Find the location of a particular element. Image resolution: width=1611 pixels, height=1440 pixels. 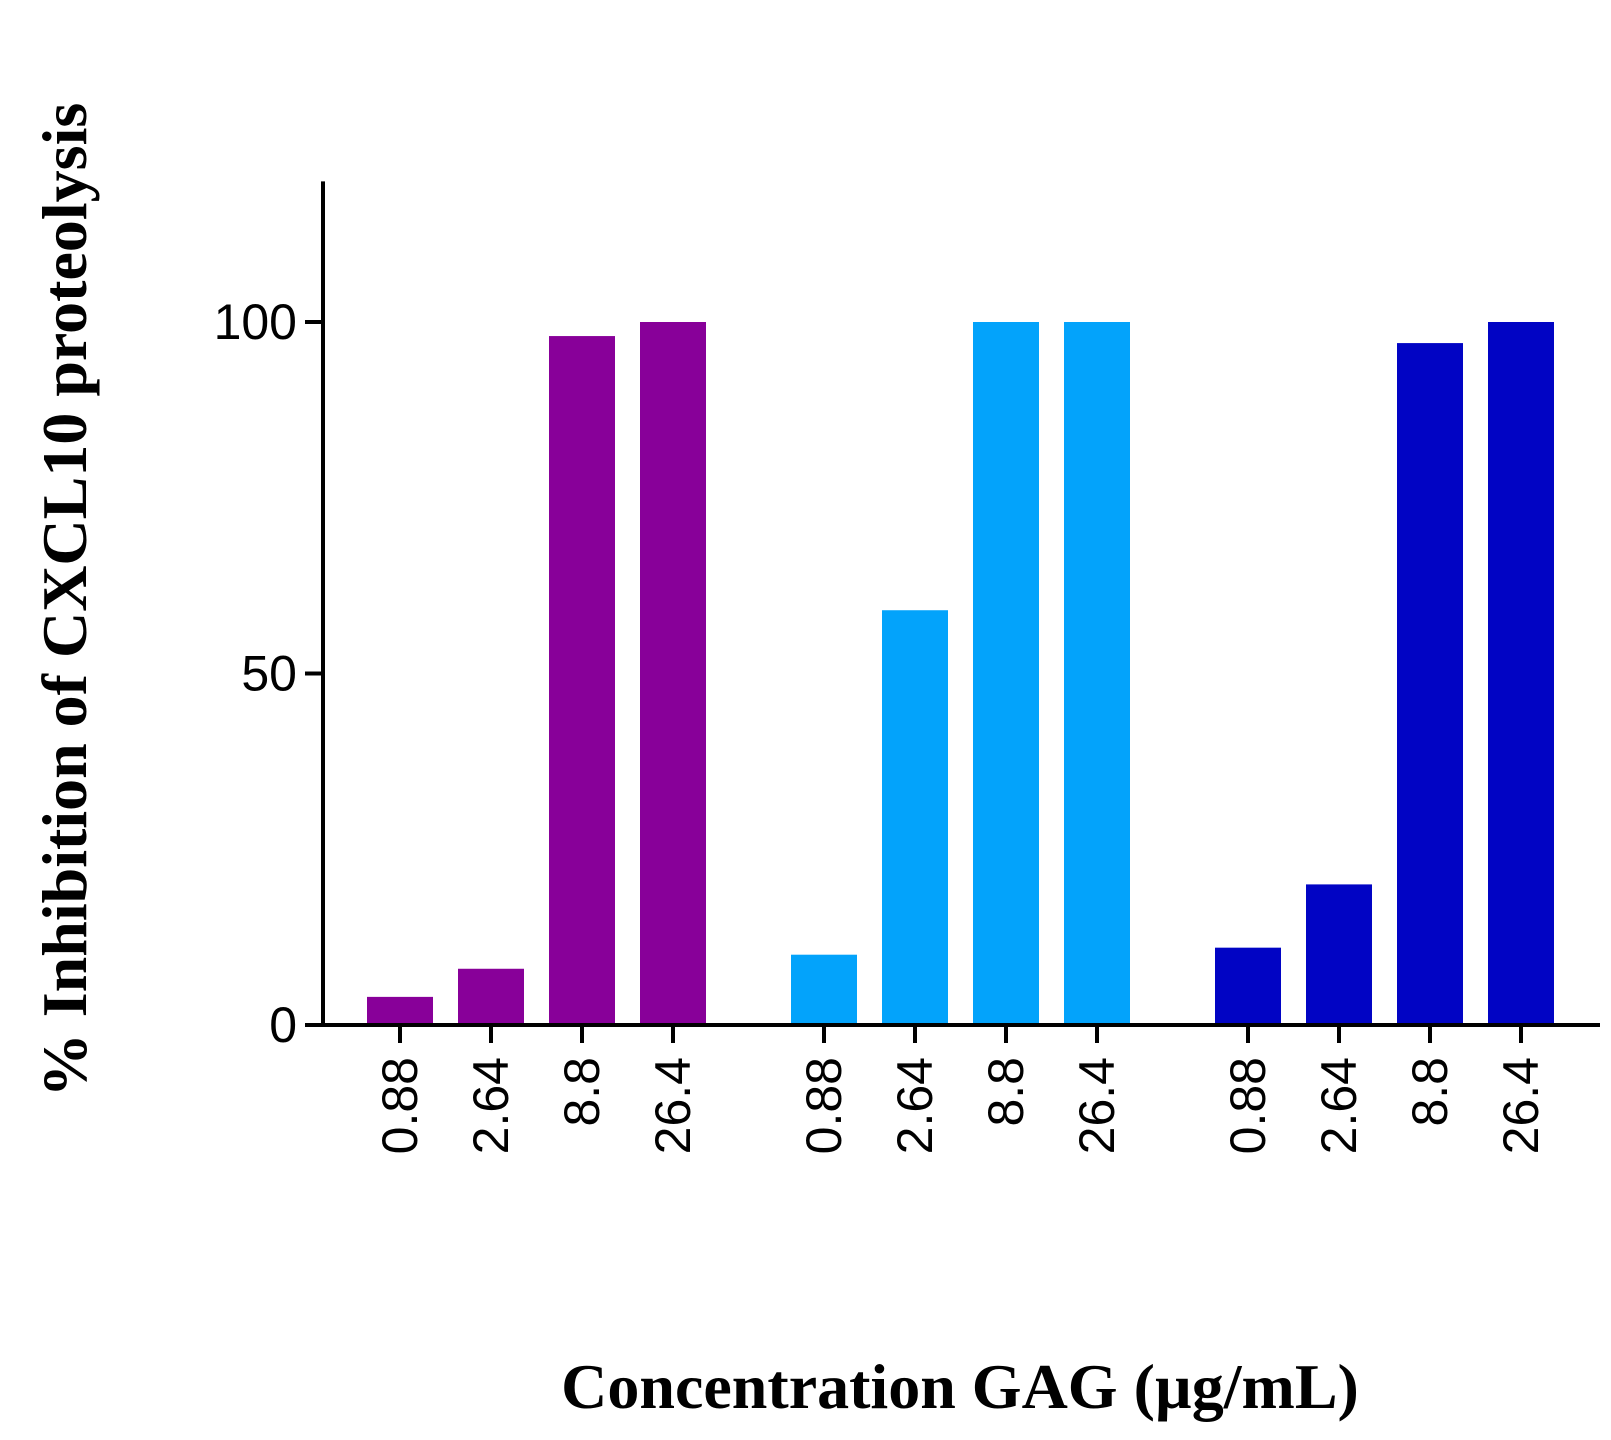

y-axis-title: % Inhibition of CXCL10 proteolysis is located at coordinates (64, 600).